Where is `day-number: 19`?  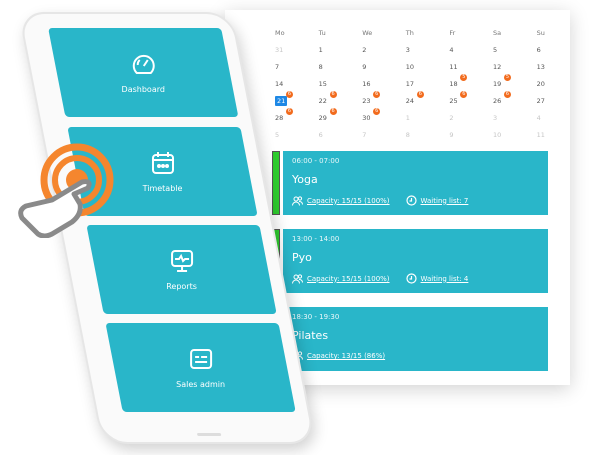
day-number: 19 is located at coordinates (497, 84).